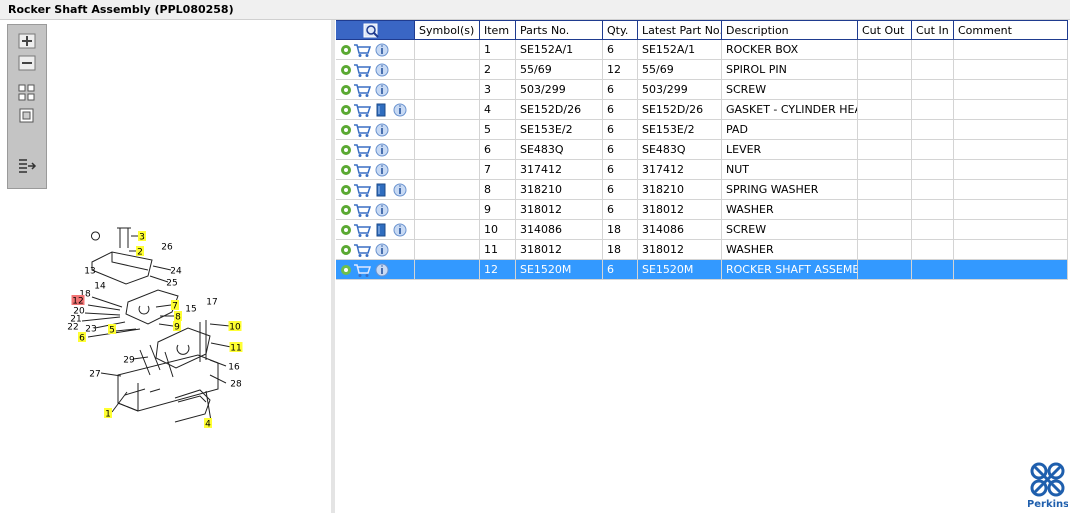 Image resolution: width=1070 pixels, height=513 pixels. I want to click on column-header: Cut In, so click(933, 30).